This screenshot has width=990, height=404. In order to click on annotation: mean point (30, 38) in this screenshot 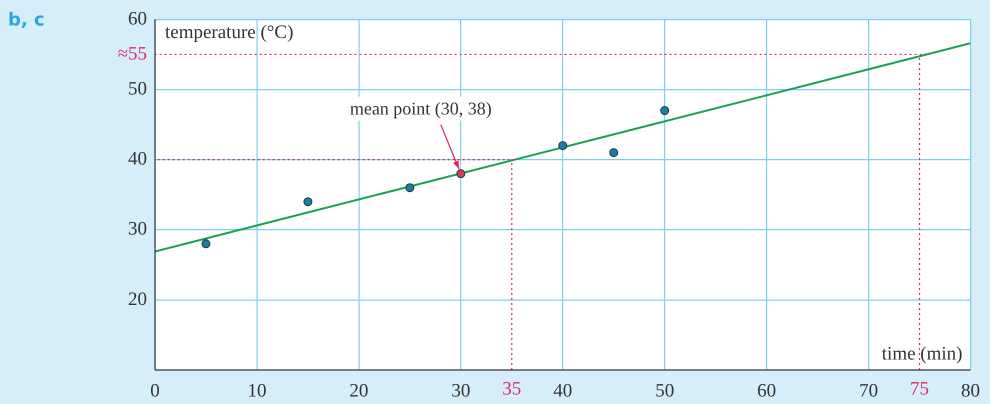, I will do `click(421, 108)`.